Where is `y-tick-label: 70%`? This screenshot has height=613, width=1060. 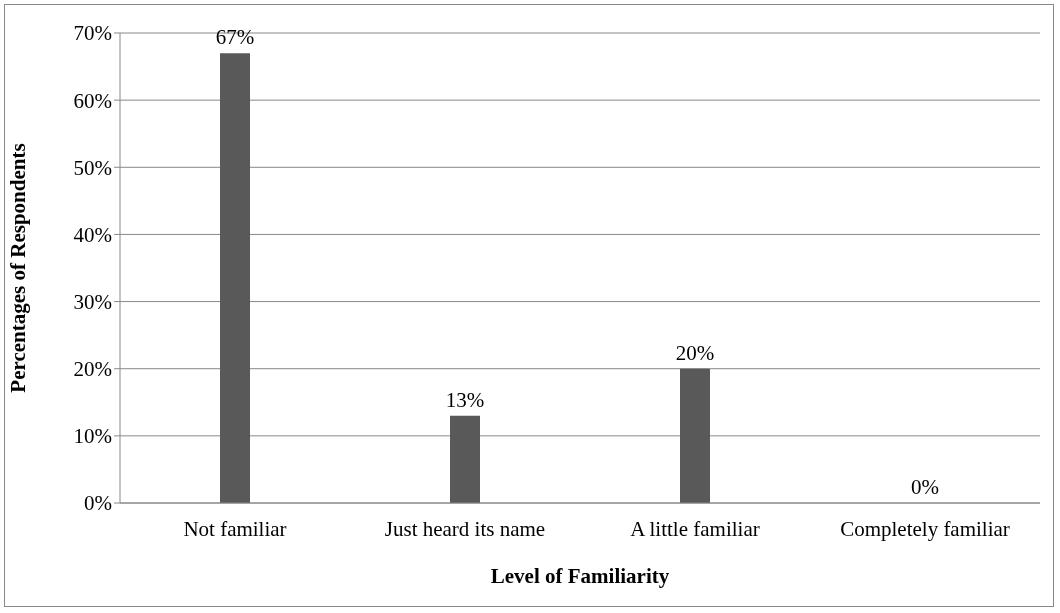 y-tick-label: 70% is located at coordinates (92, 33).